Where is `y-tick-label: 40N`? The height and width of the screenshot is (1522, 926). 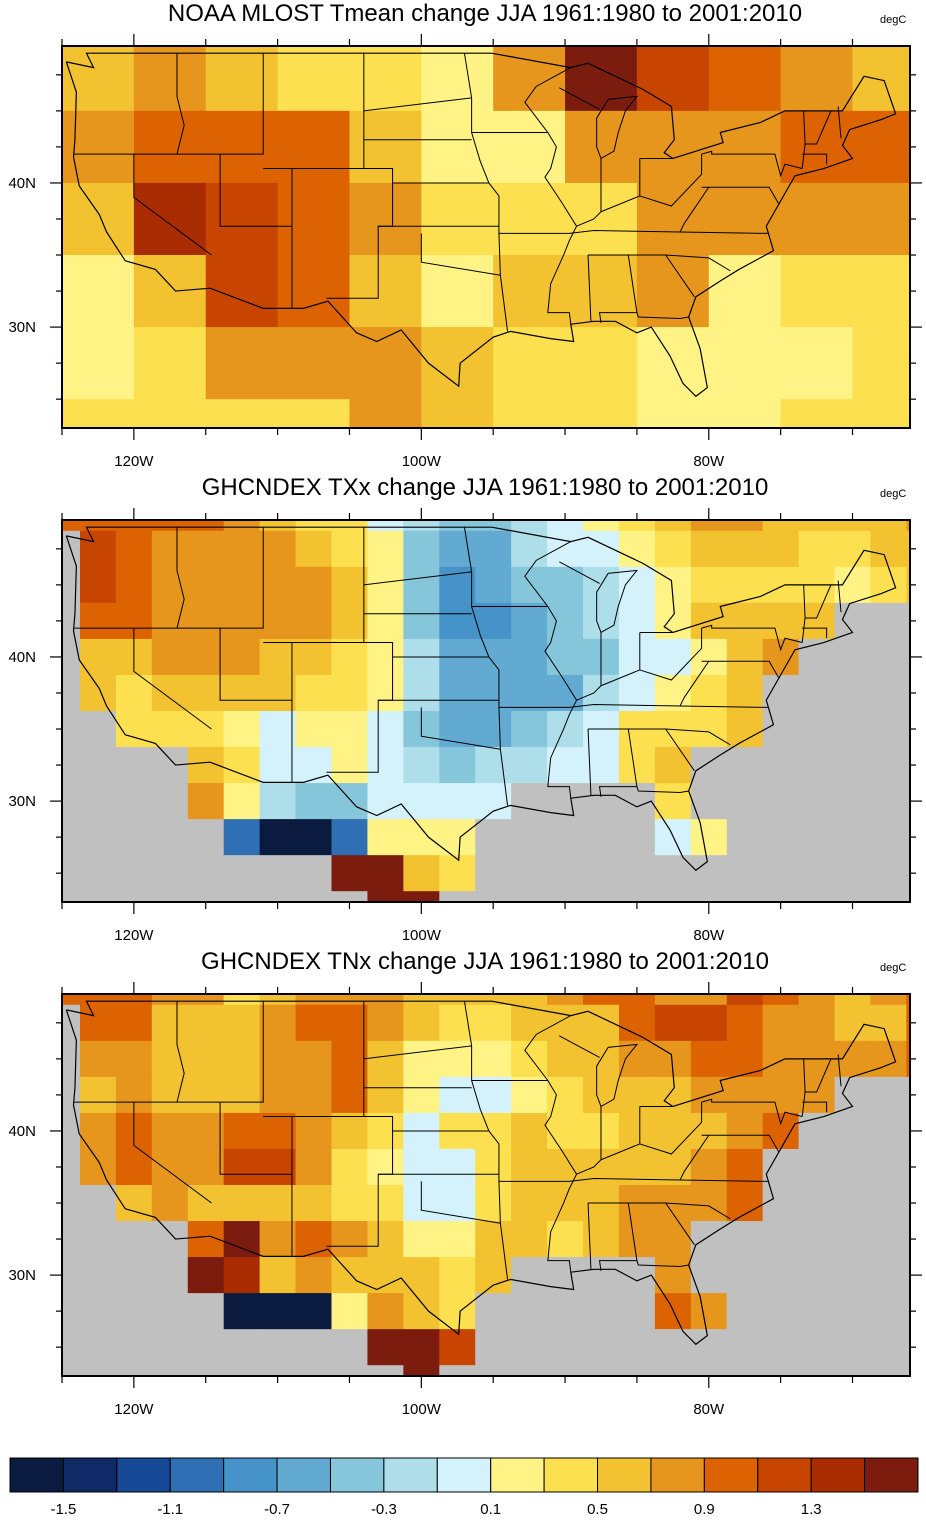 y-tick-label: 40N is located at coordinates (22, 657).